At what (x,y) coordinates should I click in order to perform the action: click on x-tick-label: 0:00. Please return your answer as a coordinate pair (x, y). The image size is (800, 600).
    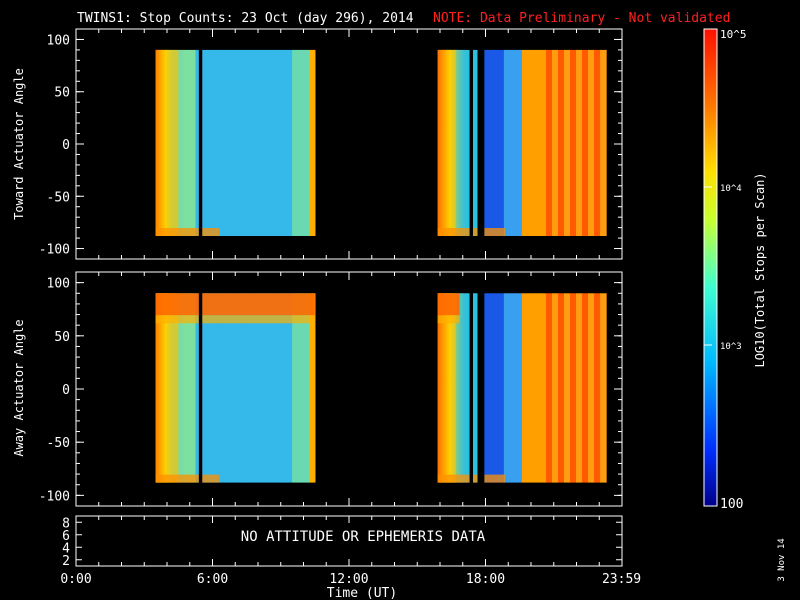
    Looking at the image, I should click on (75, 579).